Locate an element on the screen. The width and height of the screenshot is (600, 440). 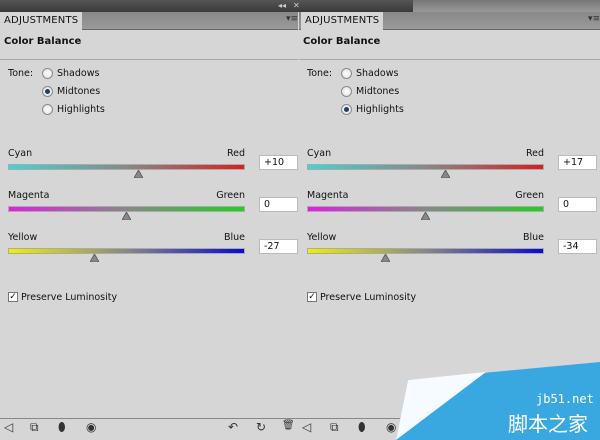
slider-value-input: +10 is located at coordinates (278, 162).